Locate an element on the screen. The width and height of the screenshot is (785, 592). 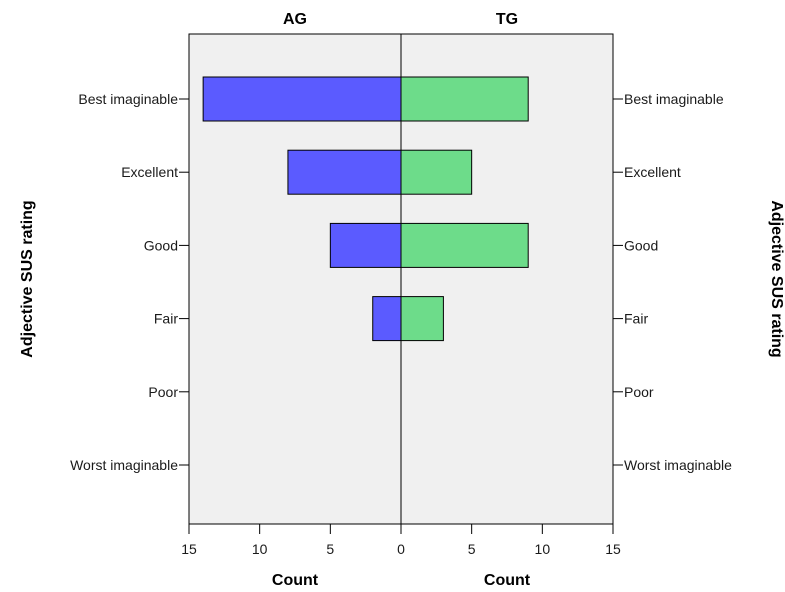
bar-ag-good is located at coordinates (365, 245).